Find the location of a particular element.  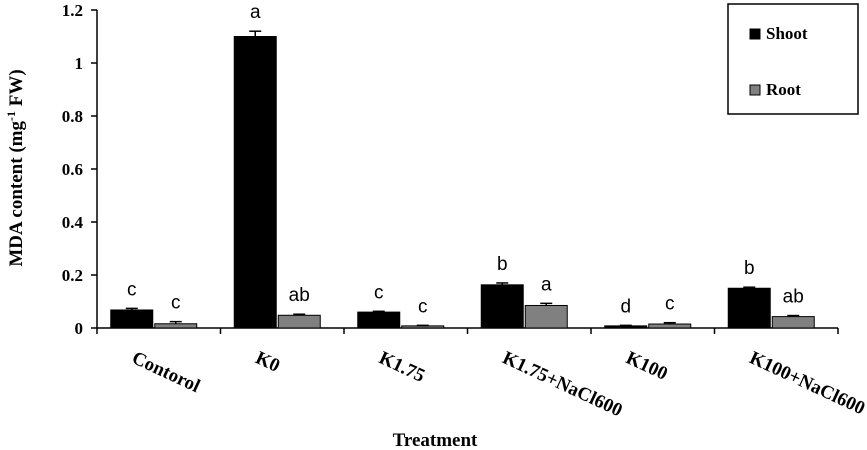

y-tick-label: 0.2 is located at coordinates (72, 275).